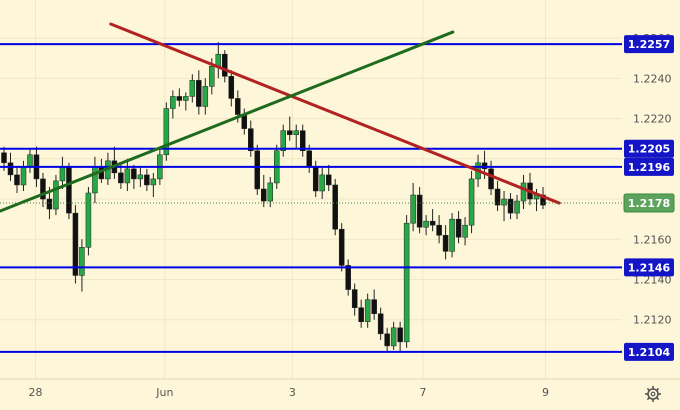 This screenshot has height=410, width=680. I want to click on y-tick-label: 1.2160, so click(652, 239).